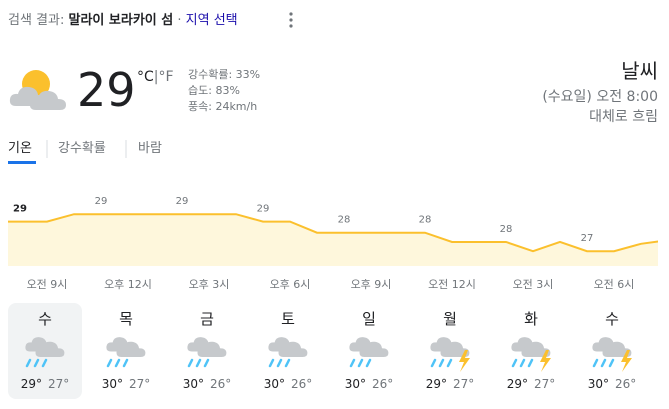 The image size is (669, 409). I want to click on day-name: 토, so click(288, 319).